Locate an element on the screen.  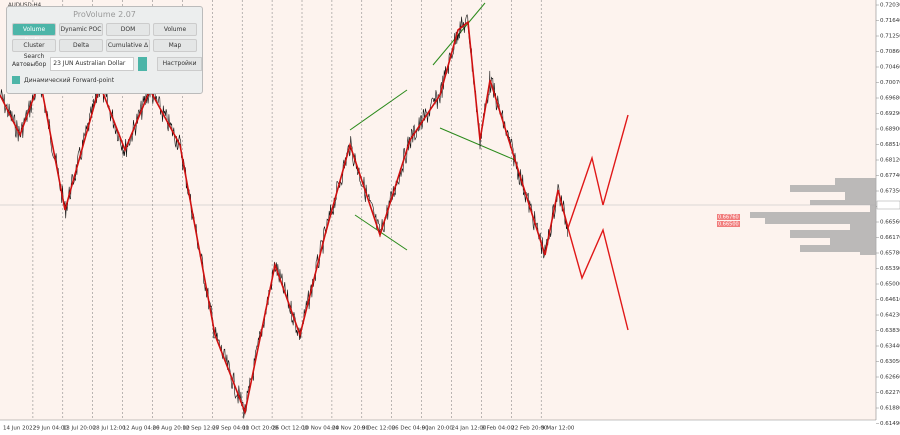
time-label: 22 Feb 20:00 is located at coordinates (529, 429).